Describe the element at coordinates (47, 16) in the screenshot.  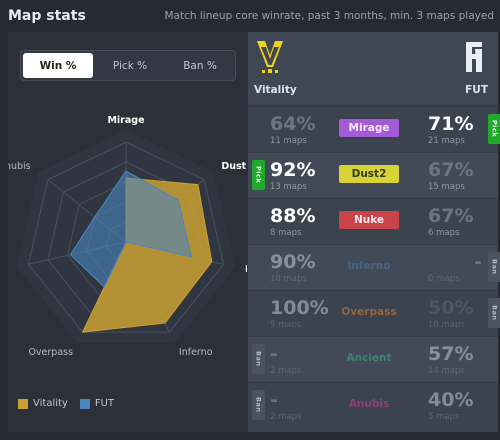
I see `page-title: Map stats` at that location.